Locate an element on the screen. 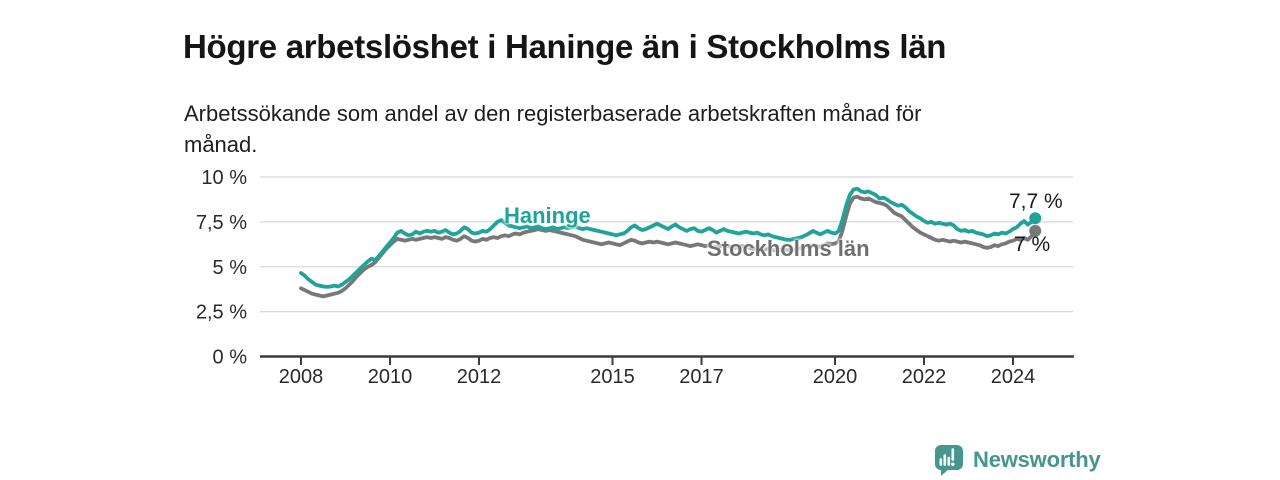  x-tick-label: 2012 is located at coordinates (479, 377).